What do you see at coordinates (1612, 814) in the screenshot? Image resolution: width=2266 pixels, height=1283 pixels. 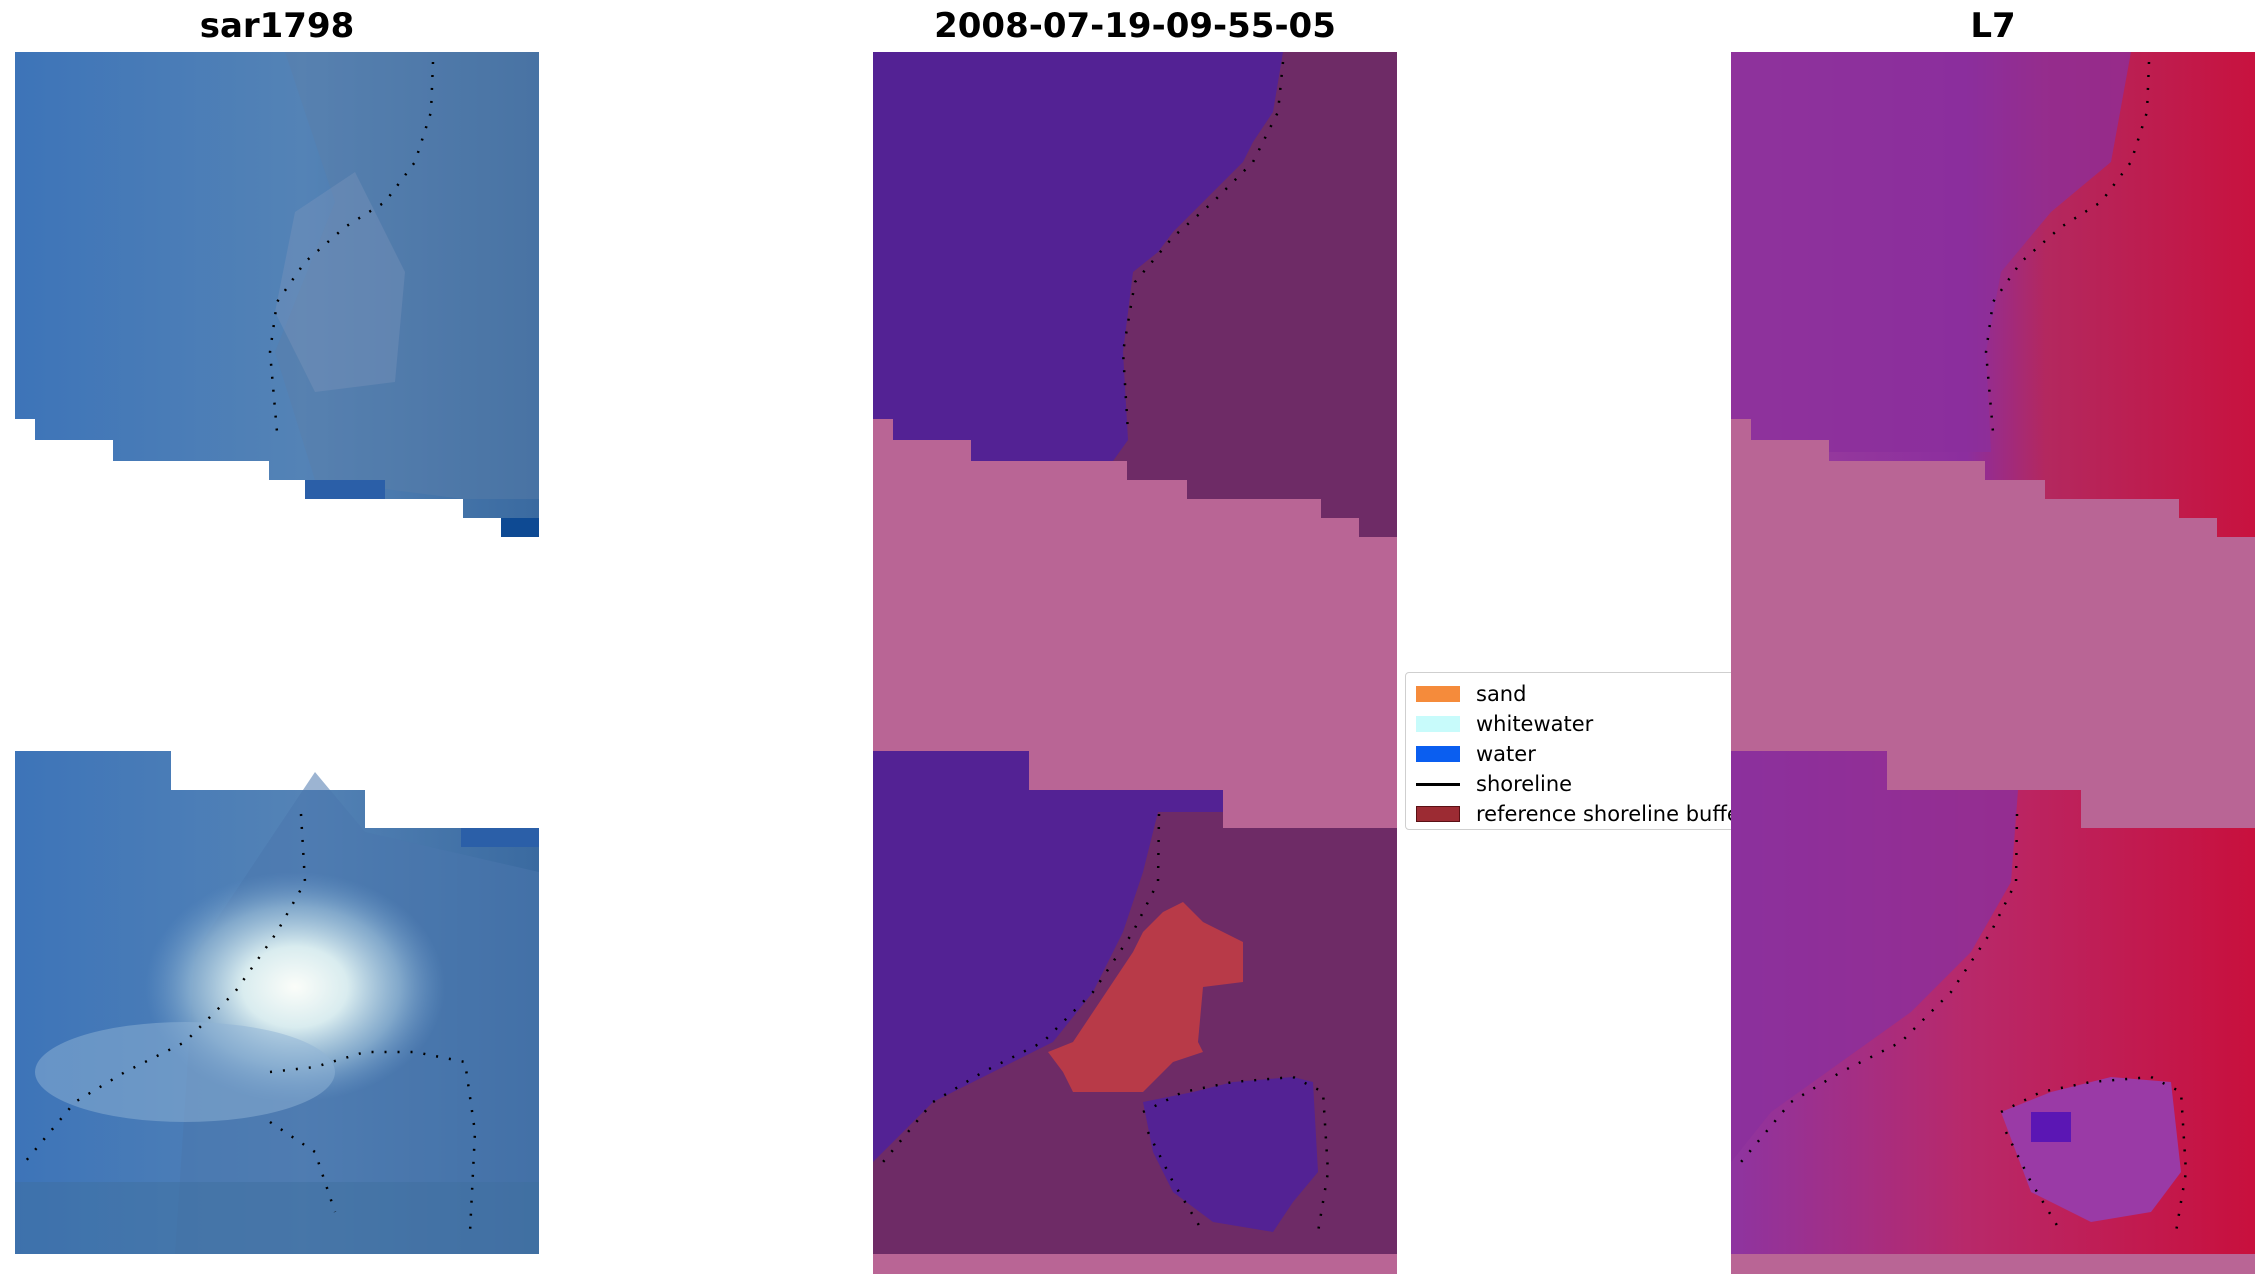 I see `legend-label: reference shoreline buffer` at bounding box center [1612, 814].